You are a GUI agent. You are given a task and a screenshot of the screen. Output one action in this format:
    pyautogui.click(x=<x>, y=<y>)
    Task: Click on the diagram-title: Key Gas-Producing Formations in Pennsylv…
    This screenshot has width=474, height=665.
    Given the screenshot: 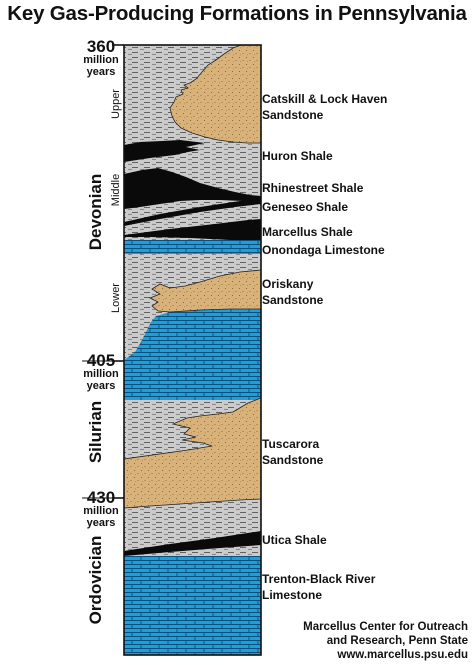 What is the action you would take?
    pyautogui.click(x=237, y=13)
    